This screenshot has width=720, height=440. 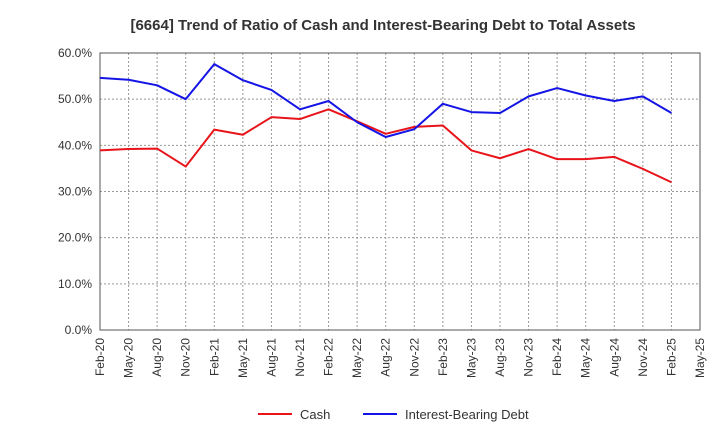 I want to click on y-tick-label: 30.0%, so click(x=75, y=192).